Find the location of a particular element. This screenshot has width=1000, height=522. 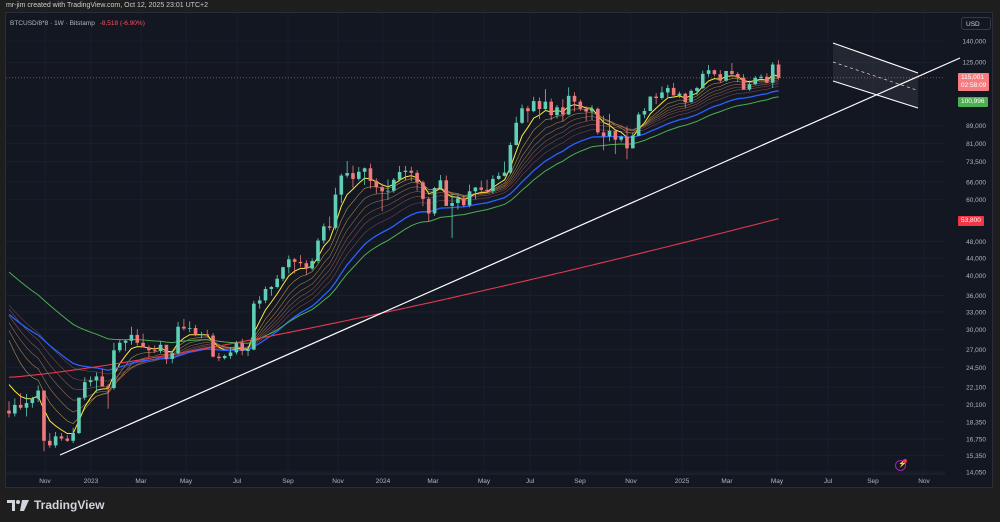

green-level-tag: 100,996 is located at coordinates (973, 102).